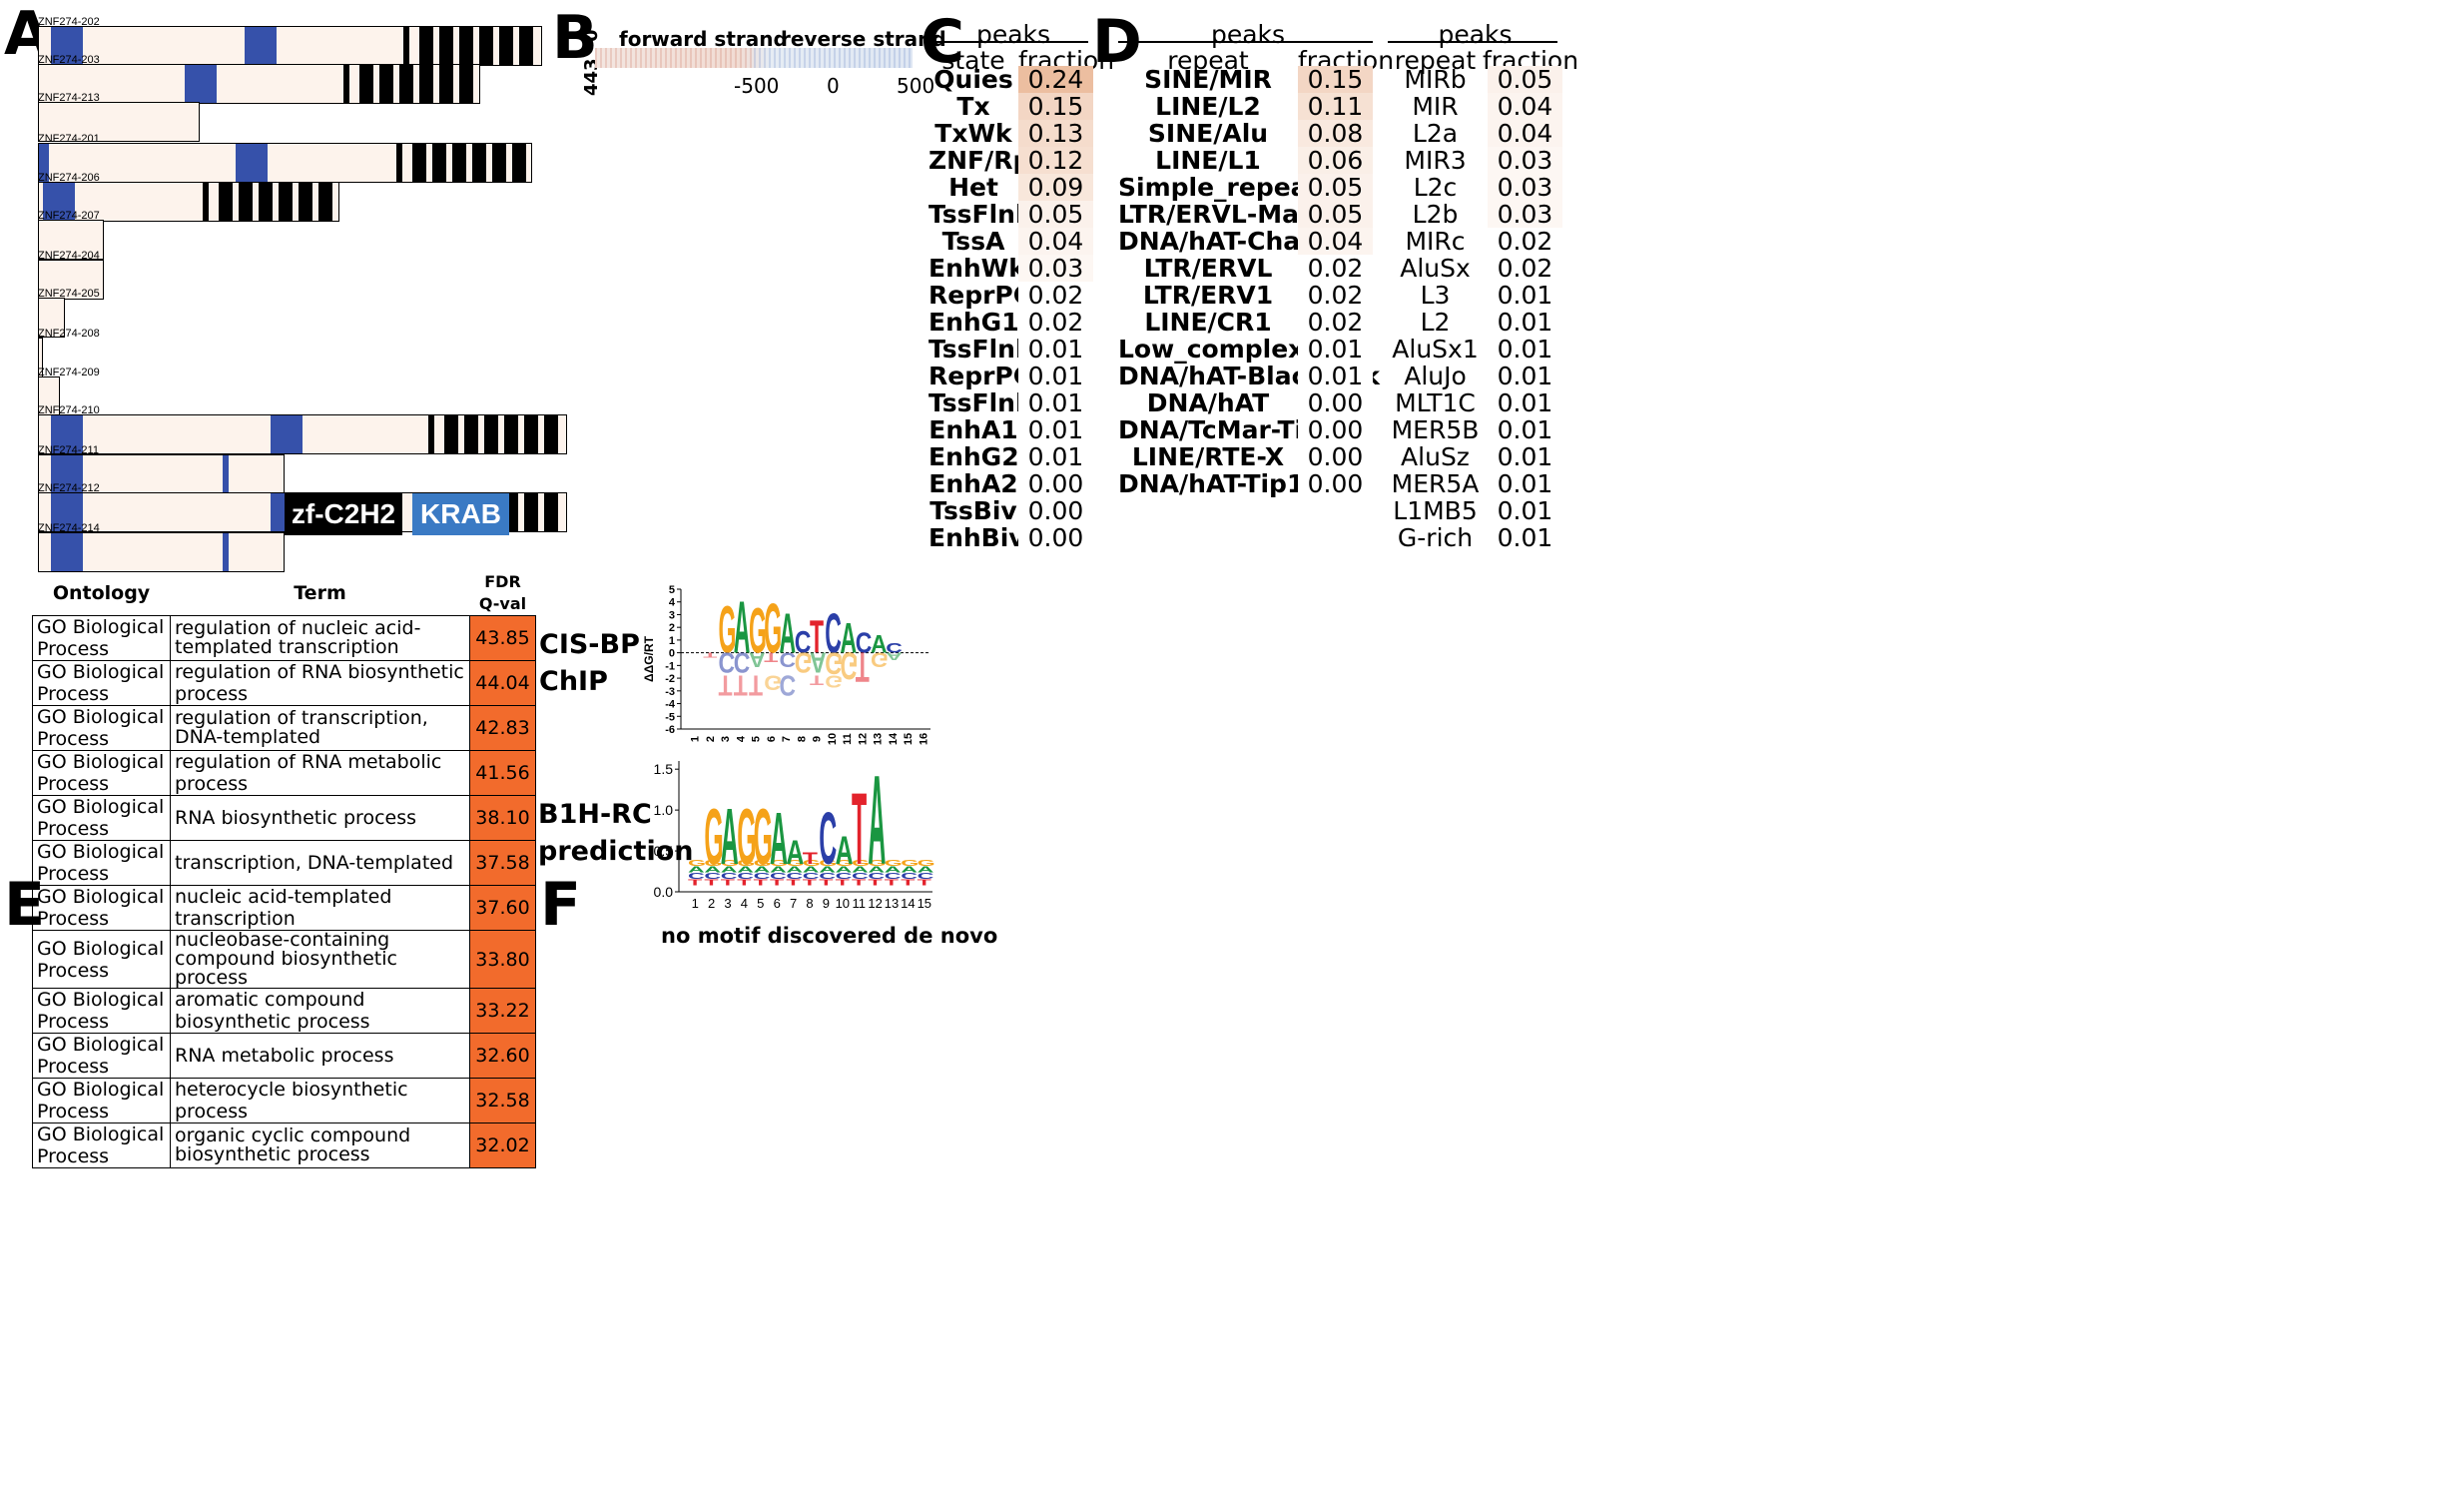 Image resolution: width=2464 pixels, height=1495 pixels. What do you see at coordinates (695, 903) in the screenshot?
I see `x-tick-label: 1` at bounding box center [695, 903].